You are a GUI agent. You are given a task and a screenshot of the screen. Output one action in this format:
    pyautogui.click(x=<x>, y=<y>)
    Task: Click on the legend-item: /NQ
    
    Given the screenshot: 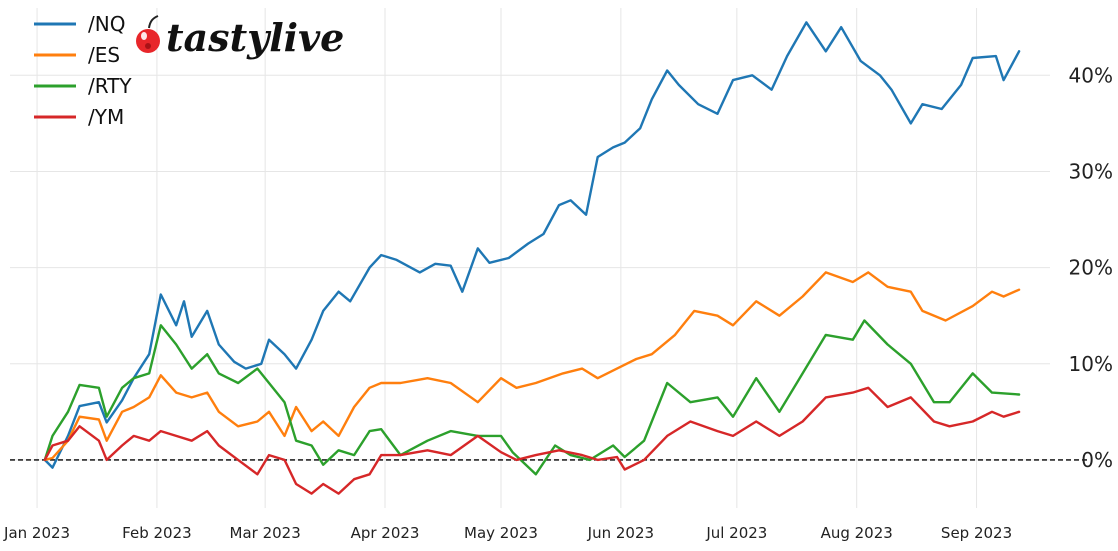 What is the action you would take?
    pyautogui.click(x=79, y=24)
    